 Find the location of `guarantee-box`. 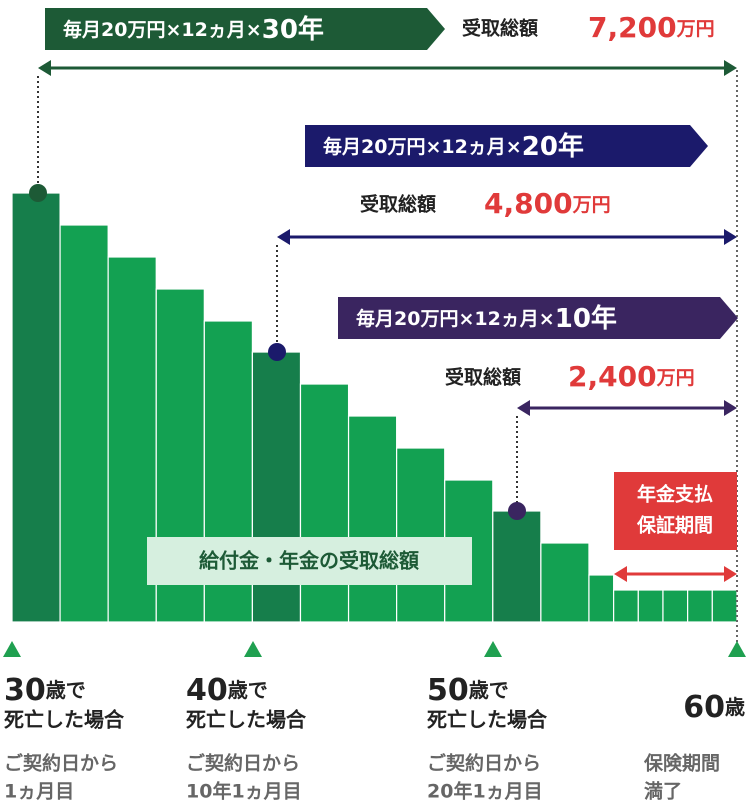

guarantee-box is located at coordinates (675, 511).